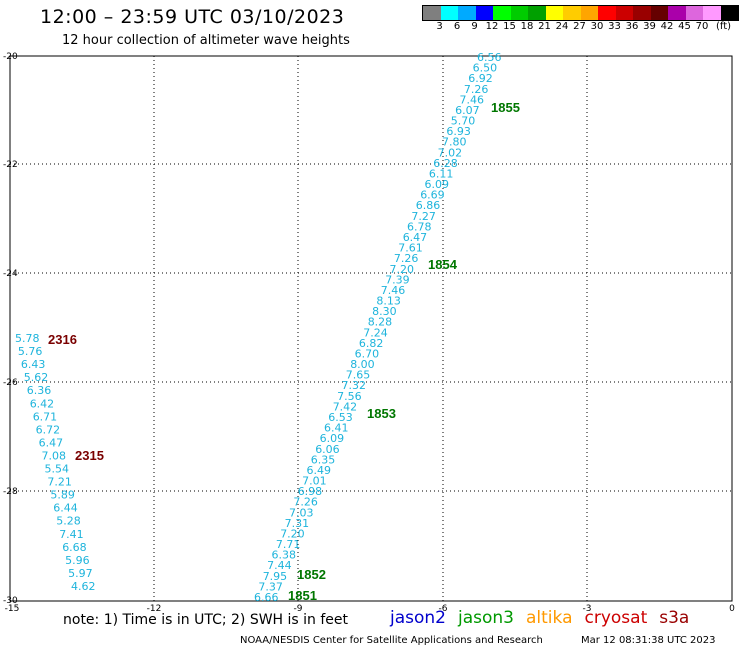 The width and height of the screenshot is (740, 650). Describe the element at coordinates (10, 329) in the screenshot. I see `y-axis-ticks: -20 -22 -24 -26 -28 -30` at that location.